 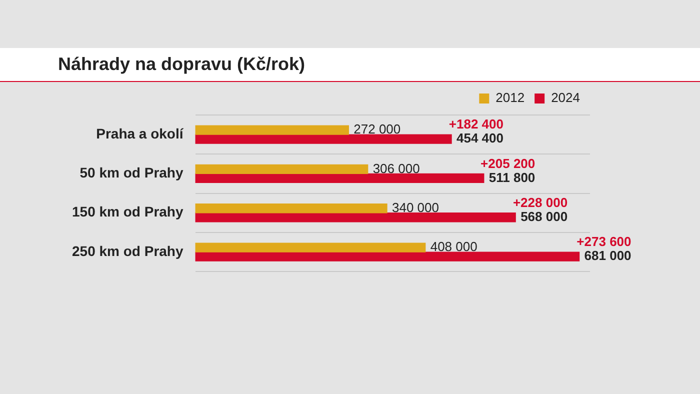 What do you see at coordinates (454, 246) in the screenshot?
I see `data-label: 408 000` at bounding box center [454, 246].